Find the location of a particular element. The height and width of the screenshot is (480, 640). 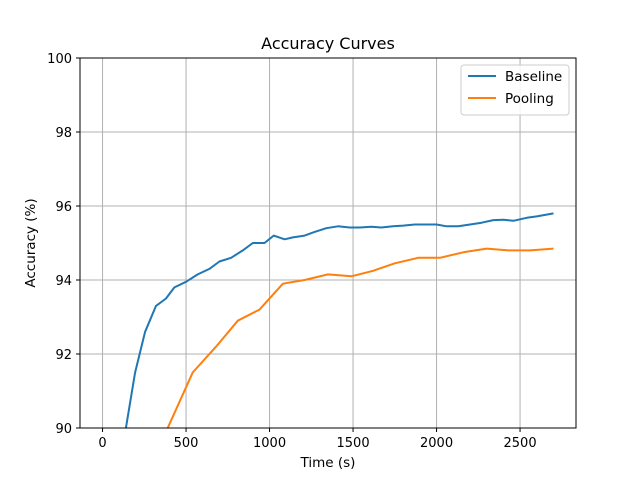

y-tick-label: 96 is located at coordinates (63, 207).